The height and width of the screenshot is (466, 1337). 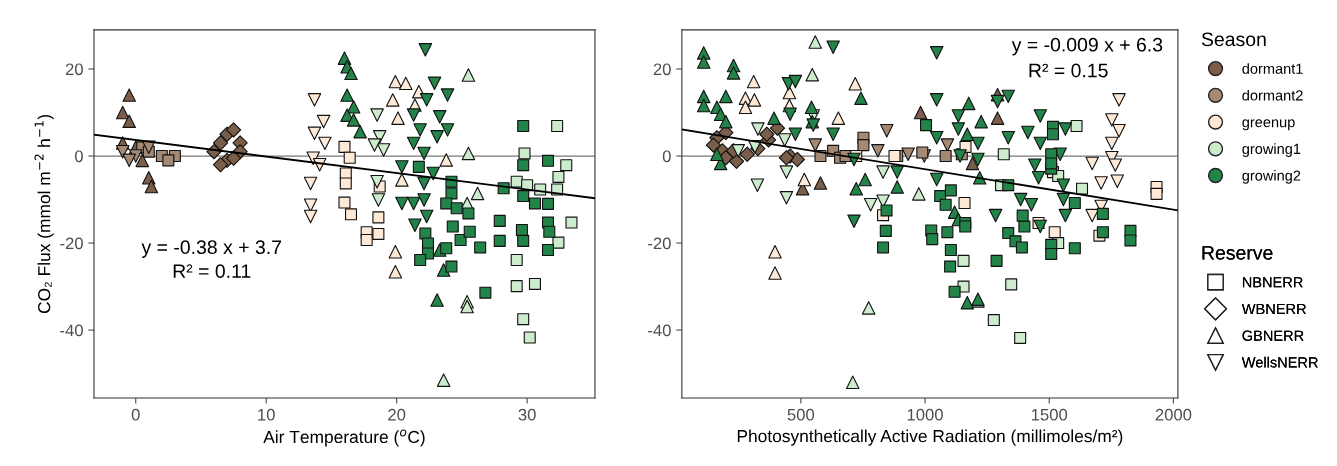 What do you see at coordinates (344, 438) in the screenshot?
I see `x-axis-title: Air Temperature ($^{o}$C)` at bounding box center [344, 438].